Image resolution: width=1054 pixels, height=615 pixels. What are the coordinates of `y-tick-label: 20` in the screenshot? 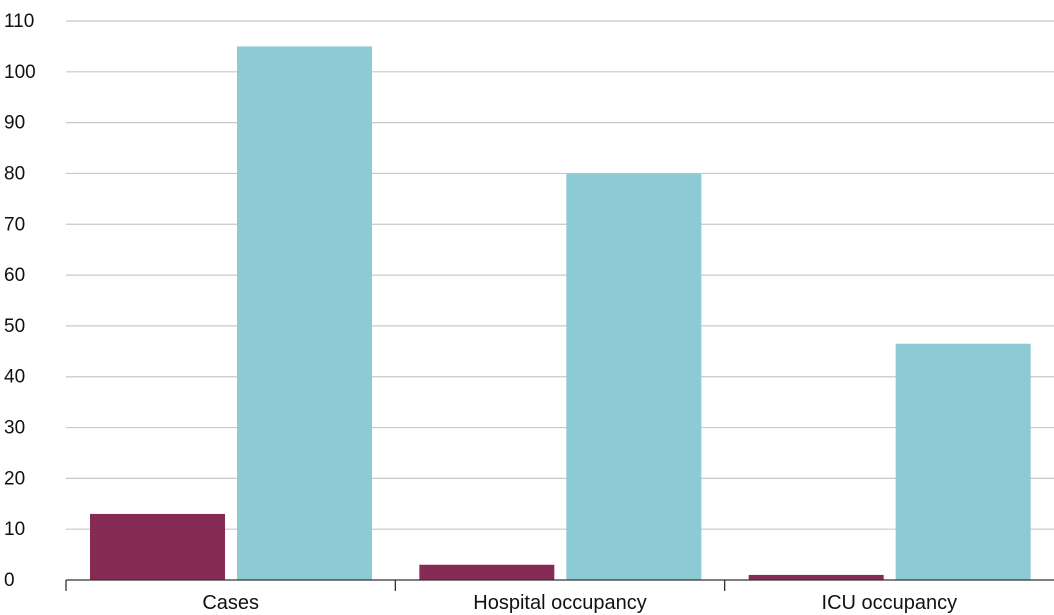 It's located at (14, 478).